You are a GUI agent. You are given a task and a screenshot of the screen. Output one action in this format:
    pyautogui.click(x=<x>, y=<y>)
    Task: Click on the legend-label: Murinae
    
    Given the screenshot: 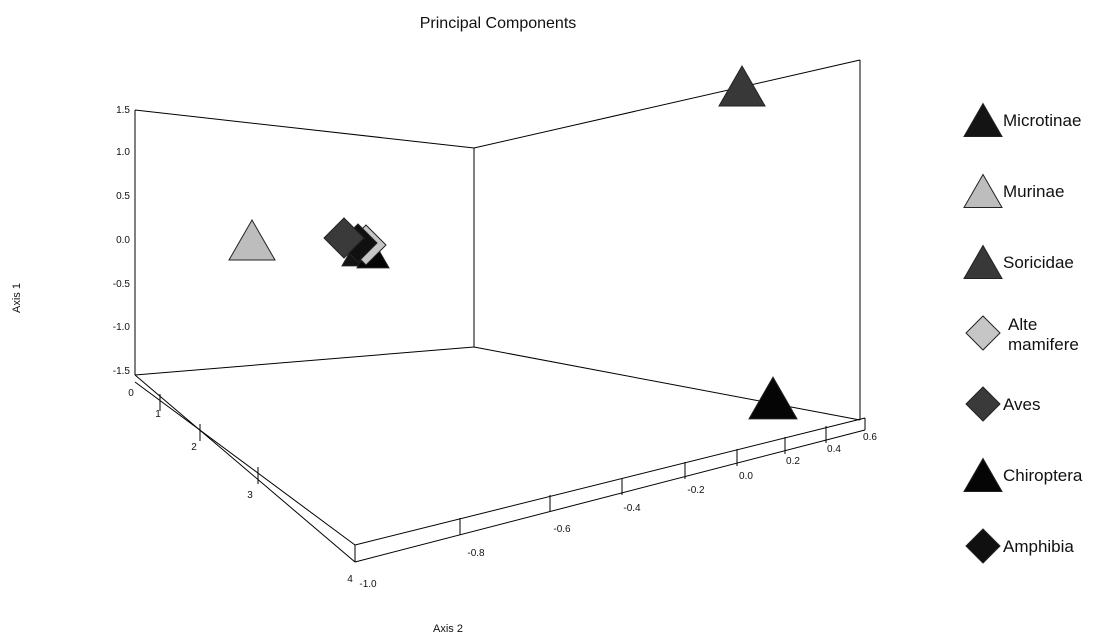 What is the action you would take?
    pyautogui.click(x=1033, y=191)
    